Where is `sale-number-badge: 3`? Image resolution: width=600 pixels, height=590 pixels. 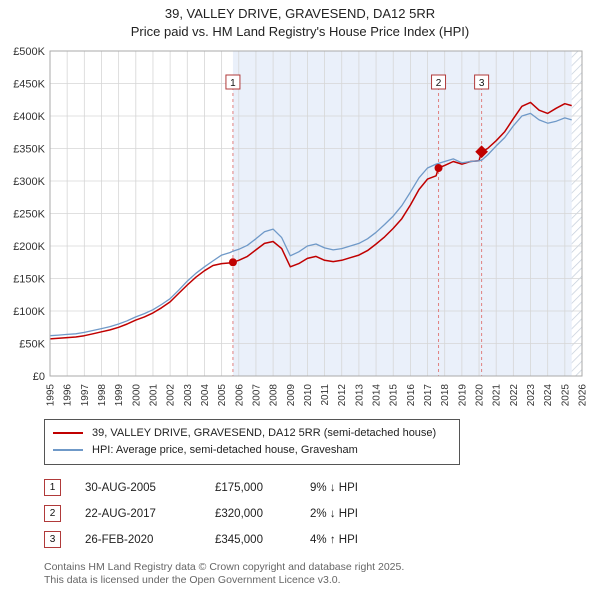
sale-number-badge: 3 is located at coordinates (52, 539).